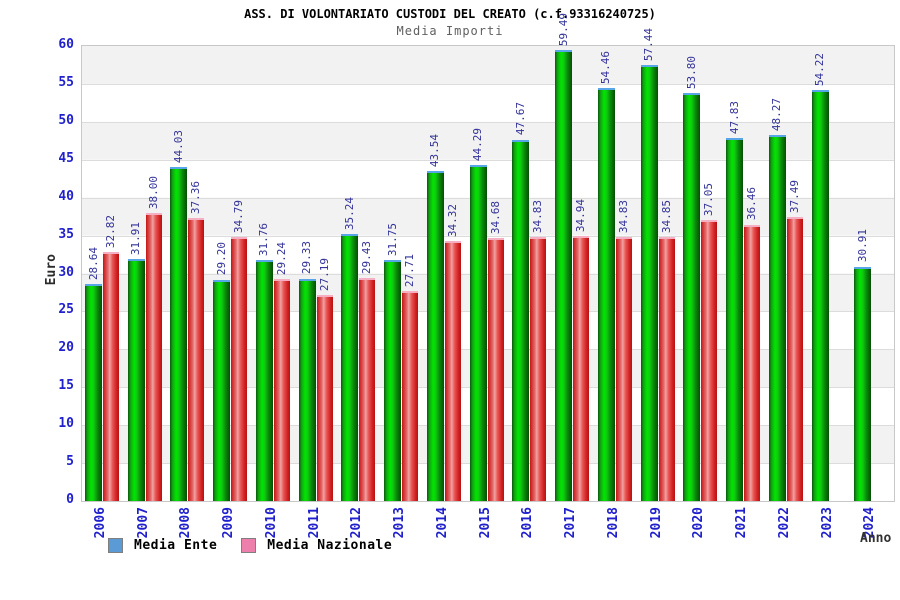 The image size is (900, 600). I want to click on media-ente-swatch-icon, so click(115, 545).